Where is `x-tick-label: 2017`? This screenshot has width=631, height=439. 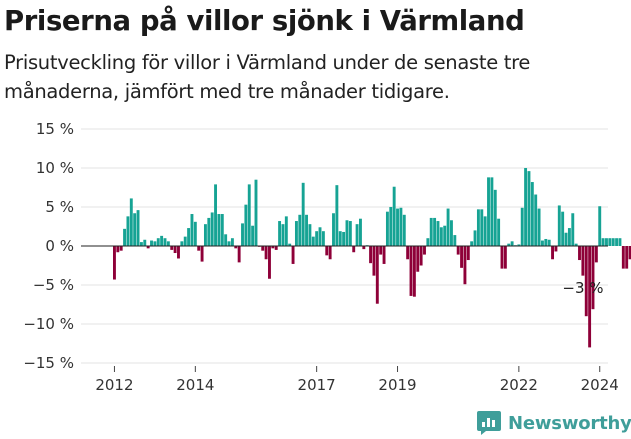
x-tick-label: 2017 is located at coordinates (317, 385).